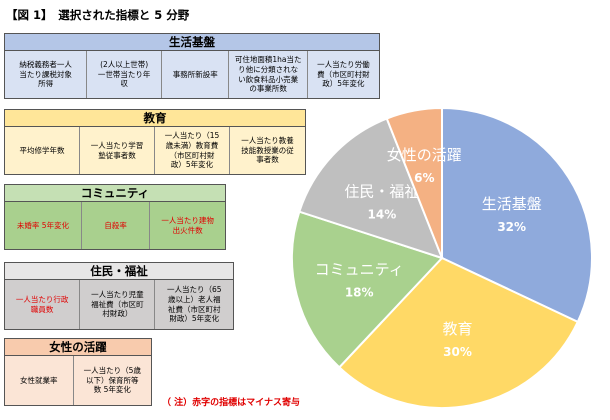 The image size is (610, 420). I want to click on indicator-cell: 事務所新設率, so click(196, 74).